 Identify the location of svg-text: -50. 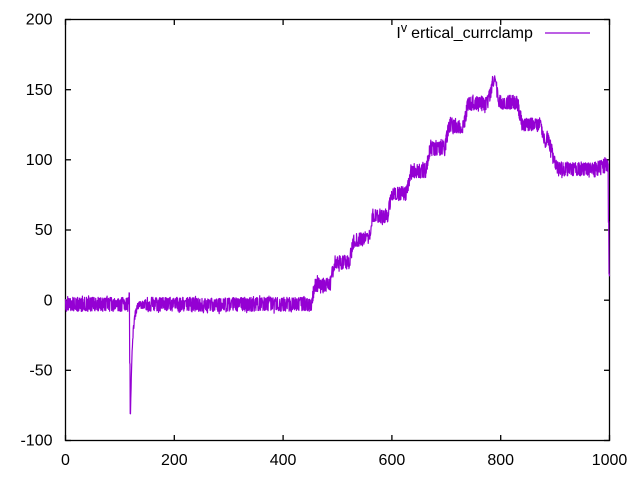
(40, 371).